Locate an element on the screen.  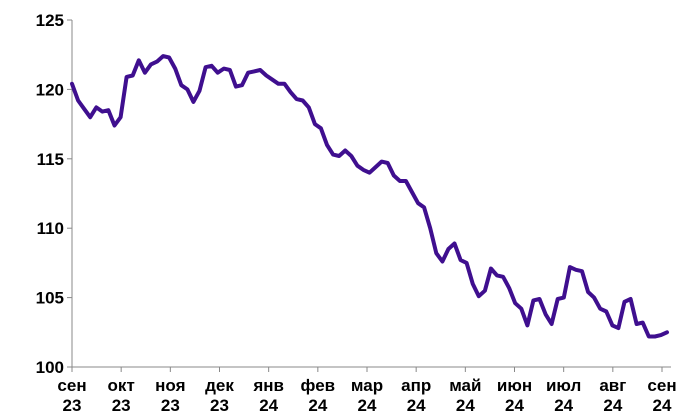
y-tick-label: 120 is located at coordinates (50, 89).